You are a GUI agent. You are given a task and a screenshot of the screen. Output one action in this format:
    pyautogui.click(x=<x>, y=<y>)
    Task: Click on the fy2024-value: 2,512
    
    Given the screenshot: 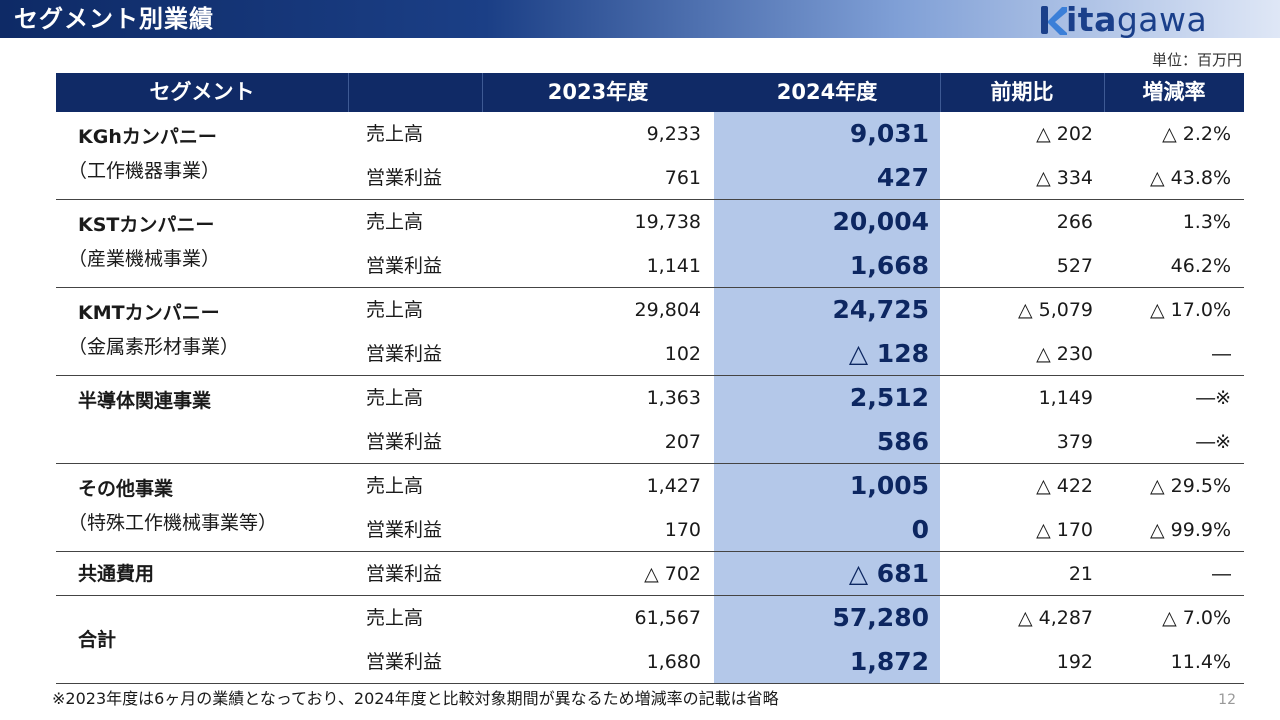 What is the action you would take?
    pyautogui.click(x=889, y=397)
    